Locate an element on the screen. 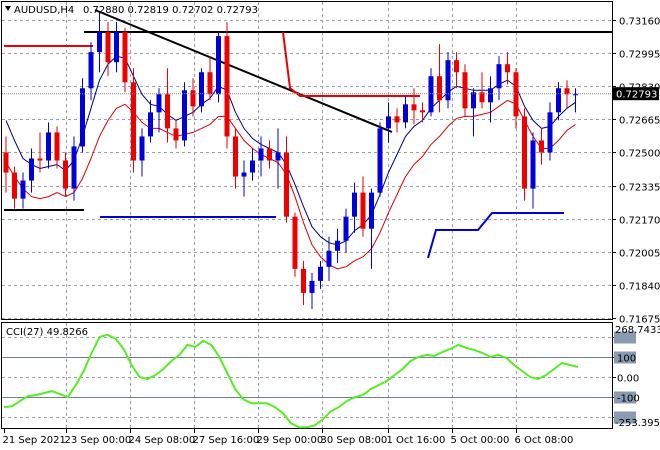 The width and height of the screenshot is (660, 450). blue-stepline is located at coordinates (495, 235).